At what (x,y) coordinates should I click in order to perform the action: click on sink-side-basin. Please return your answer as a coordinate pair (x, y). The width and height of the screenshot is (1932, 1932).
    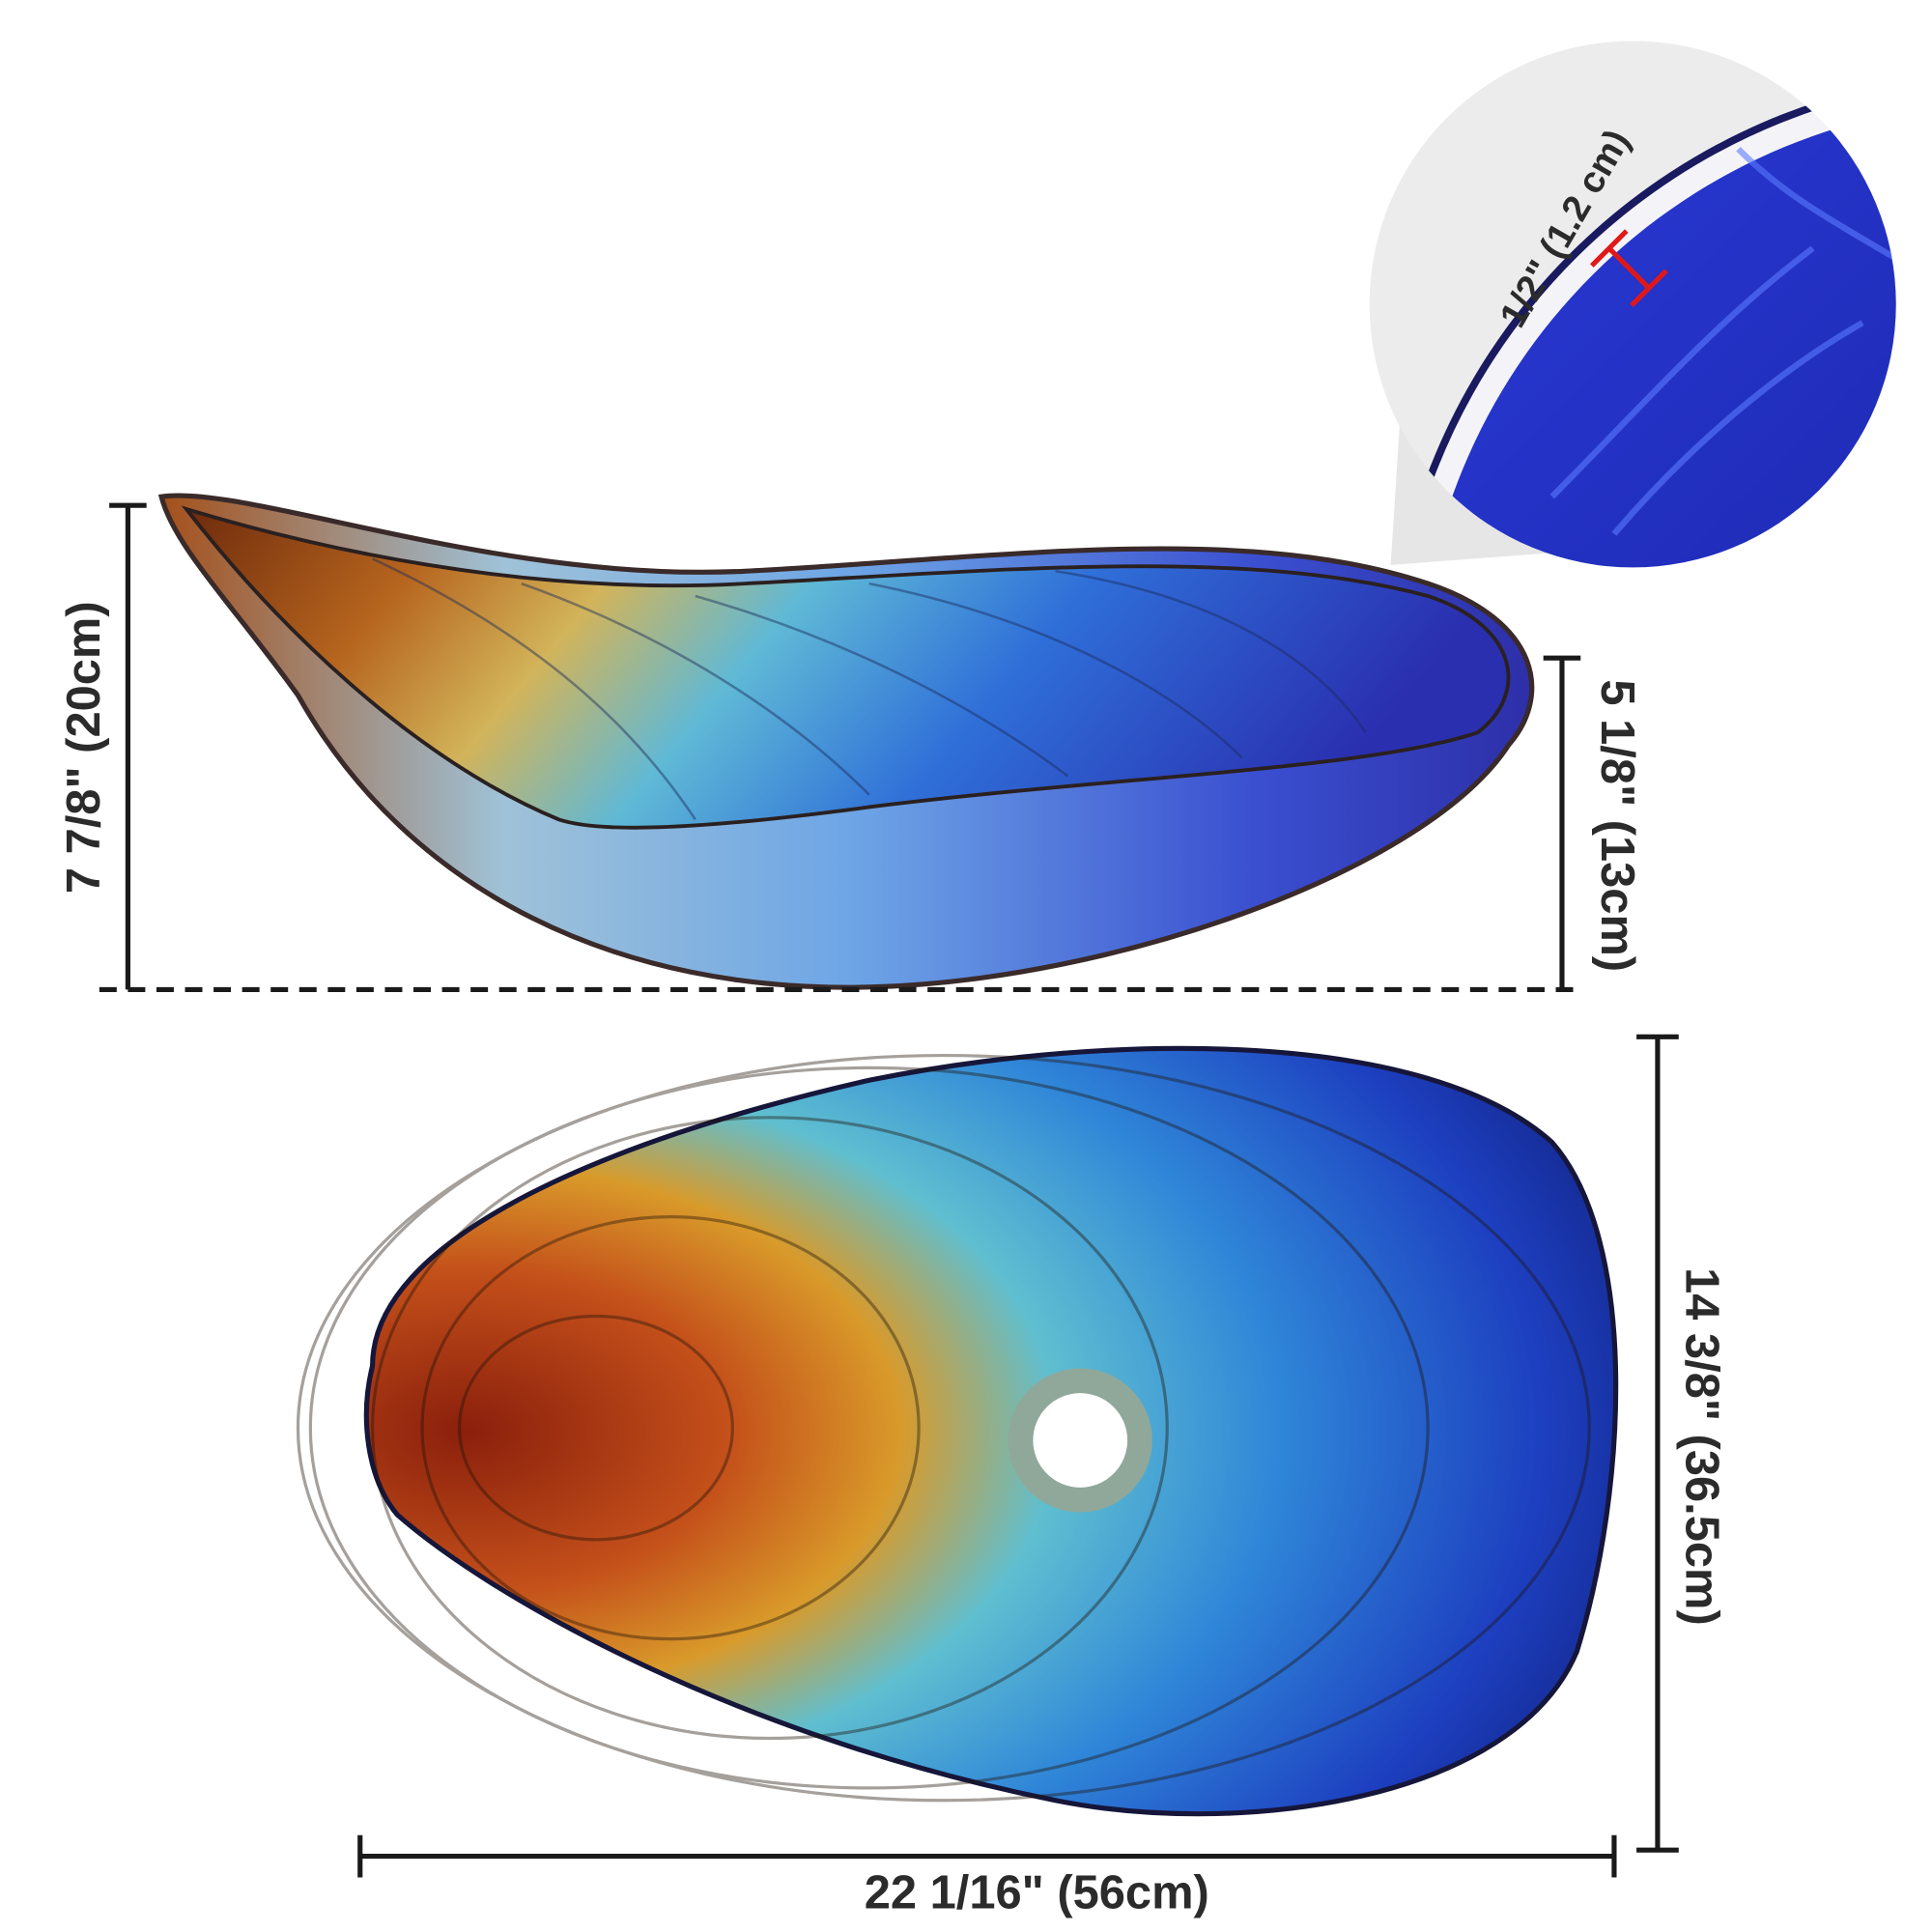
    Looking at the image, I should click on (846, 667).